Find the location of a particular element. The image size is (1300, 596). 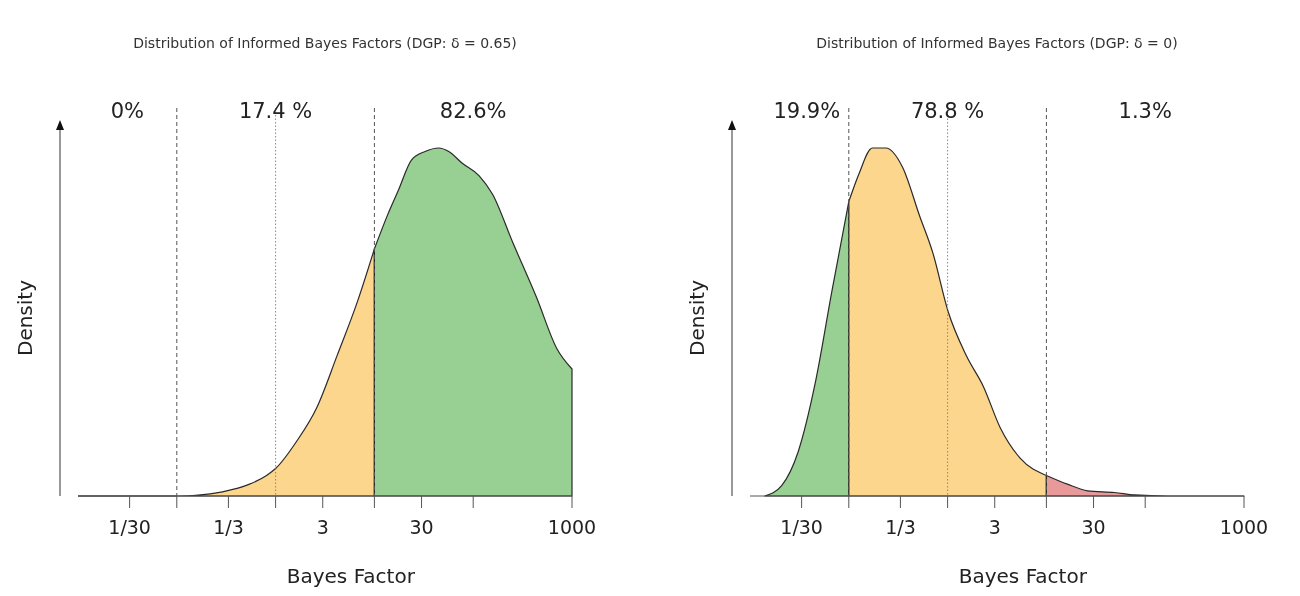

text: 17.4 % is located at coordinates (275, 111).